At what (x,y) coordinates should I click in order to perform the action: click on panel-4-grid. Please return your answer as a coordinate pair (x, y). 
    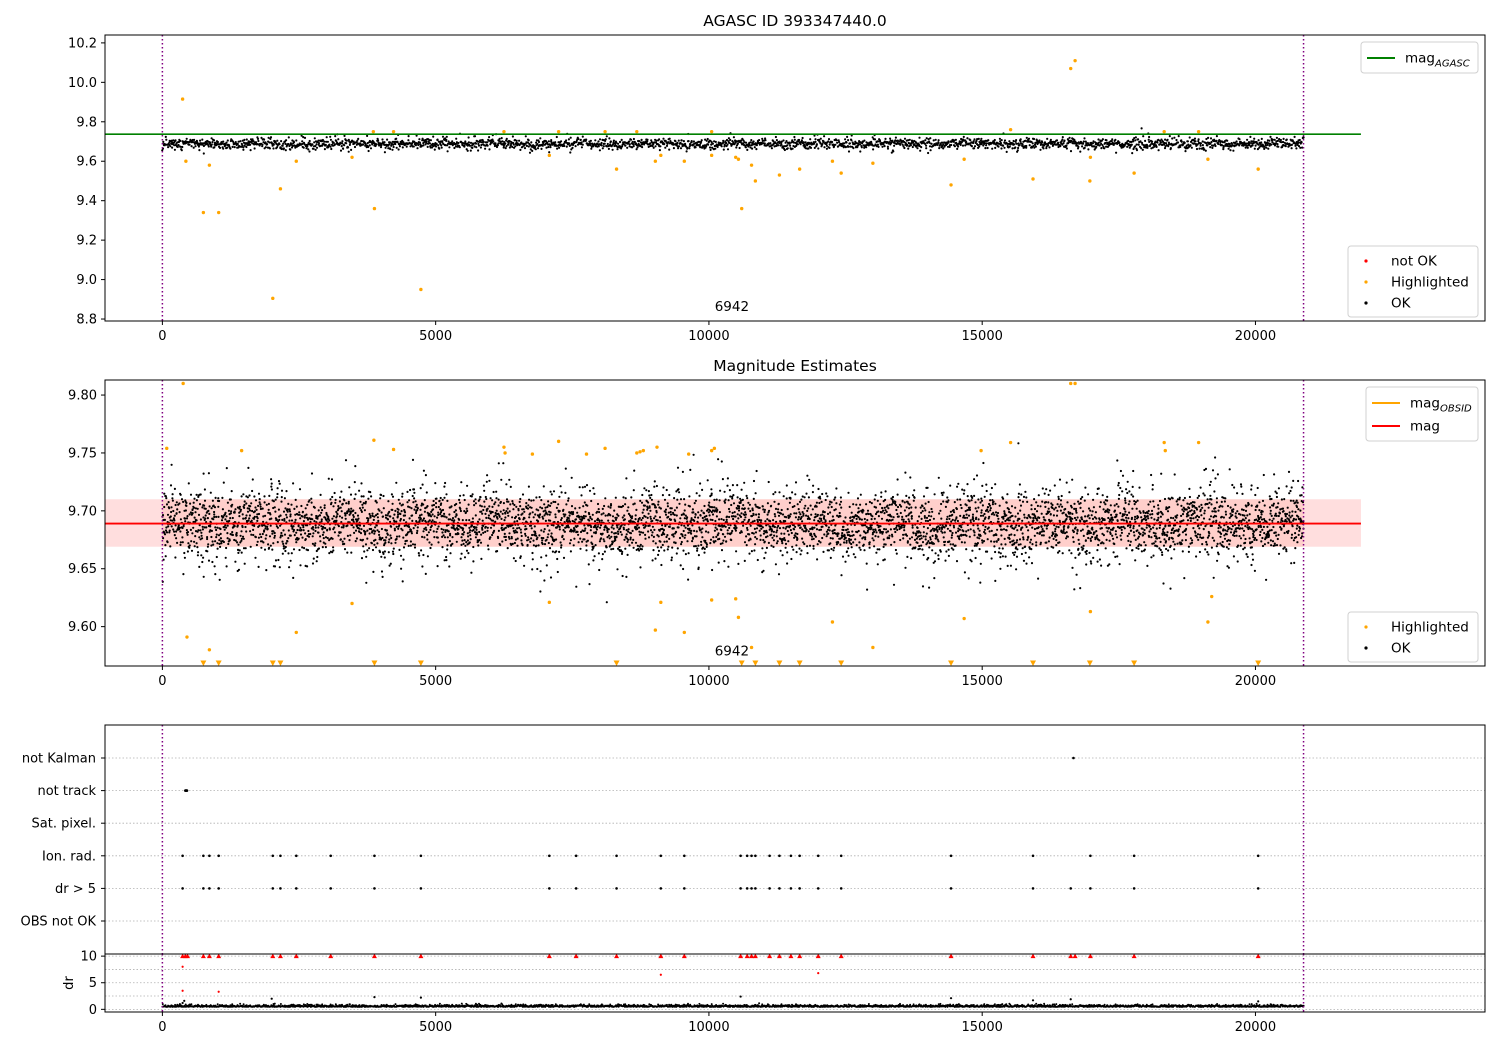
    Looking at the image, I should click on (795, 982).